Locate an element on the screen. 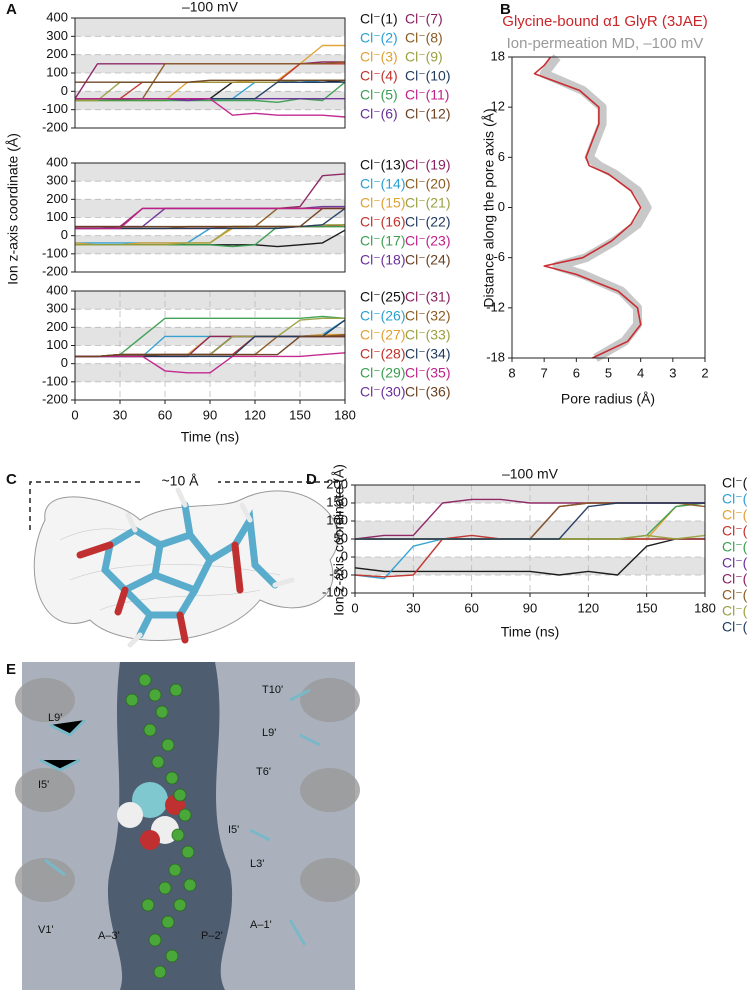 This screenshot has height=1001, width=747. legend-entry: Cl⁻(12) is located at coordinates (428, 114).